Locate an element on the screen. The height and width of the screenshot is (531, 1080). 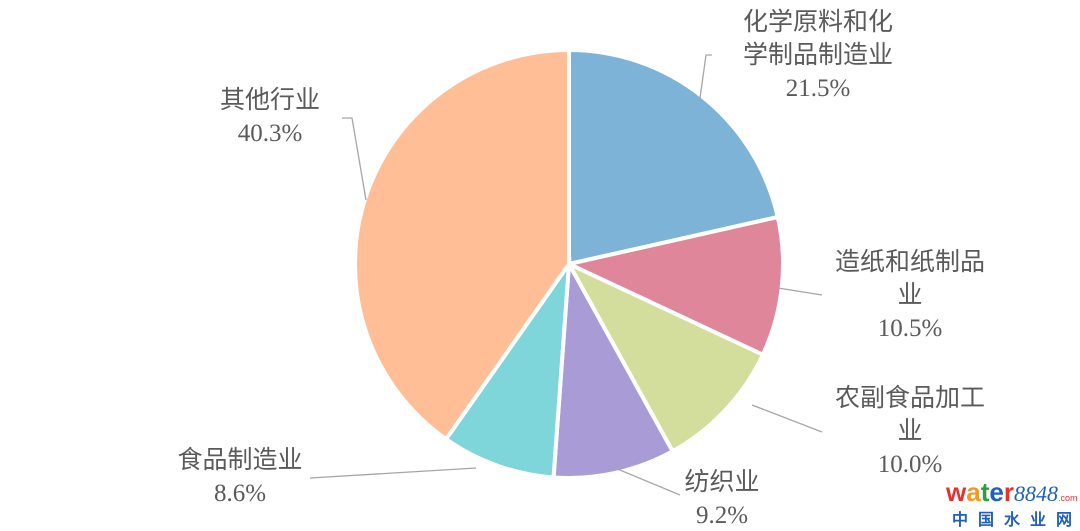
slice-value-label: 8.6% is located at coordinates (240, 493).